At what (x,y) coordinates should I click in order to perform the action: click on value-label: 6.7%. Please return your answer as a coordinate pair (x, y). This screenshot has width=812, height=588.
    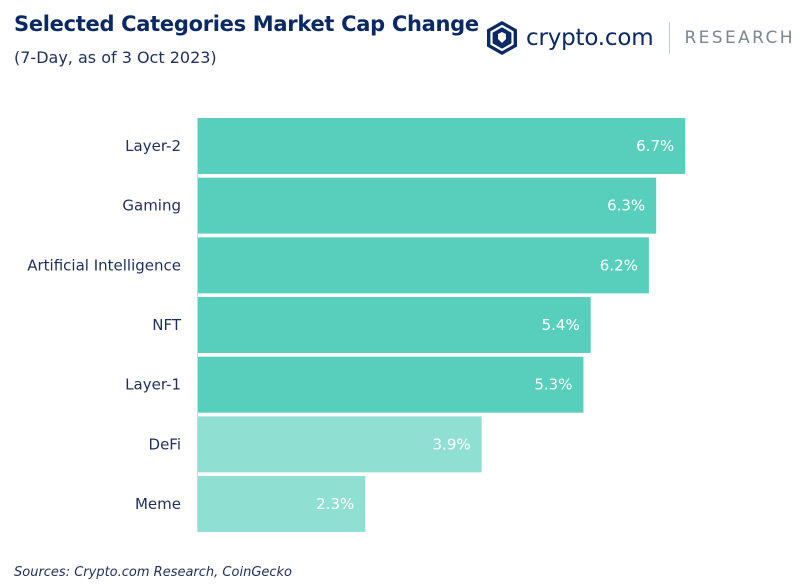
    Looking at the image, I should click on (655, 146).